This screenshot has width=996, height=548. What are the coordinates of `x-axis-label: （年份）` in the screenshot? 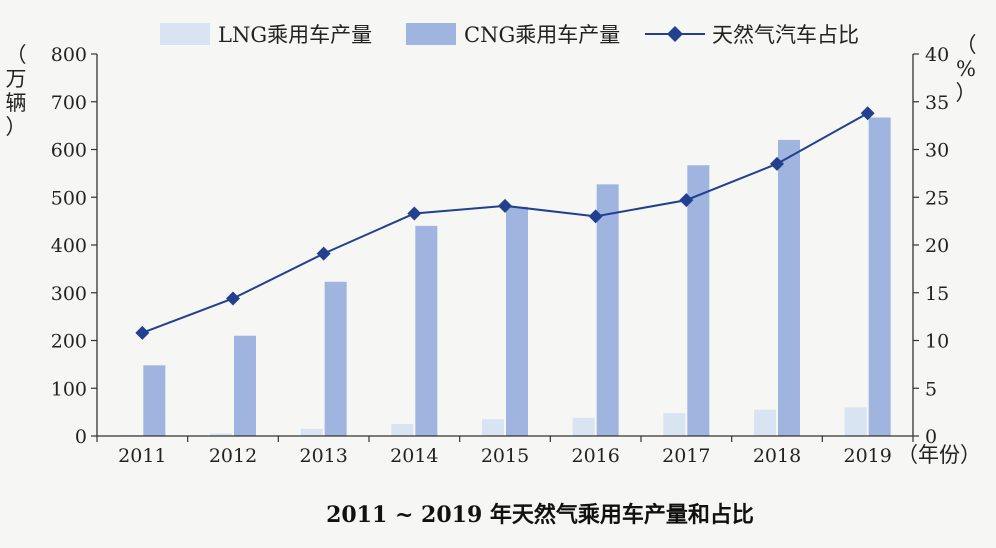 It's located at (939, 455).